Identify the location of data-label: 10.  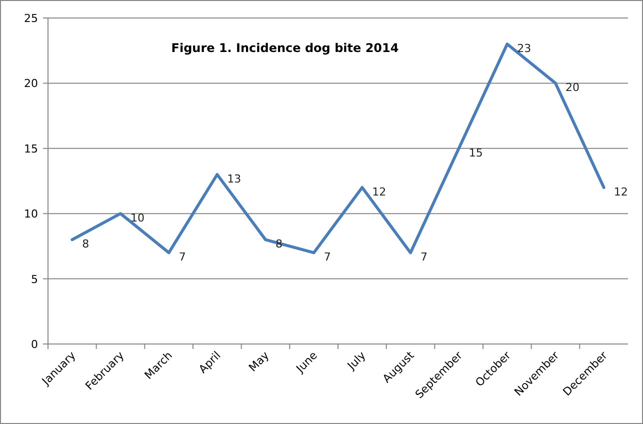
(137, 218).